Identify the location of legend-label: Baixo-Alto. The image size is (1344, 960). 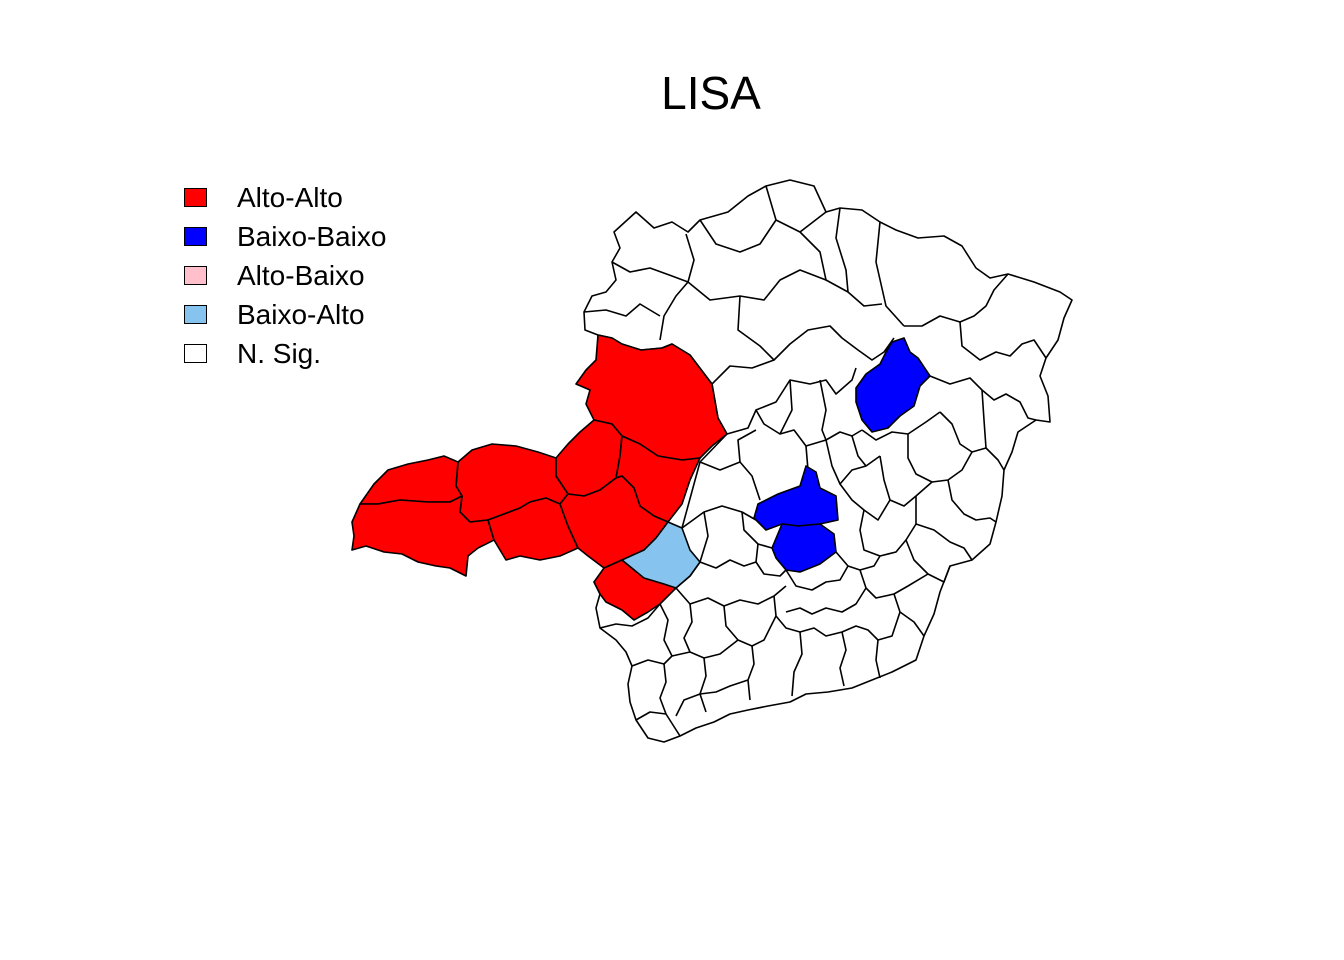
(301, 314).